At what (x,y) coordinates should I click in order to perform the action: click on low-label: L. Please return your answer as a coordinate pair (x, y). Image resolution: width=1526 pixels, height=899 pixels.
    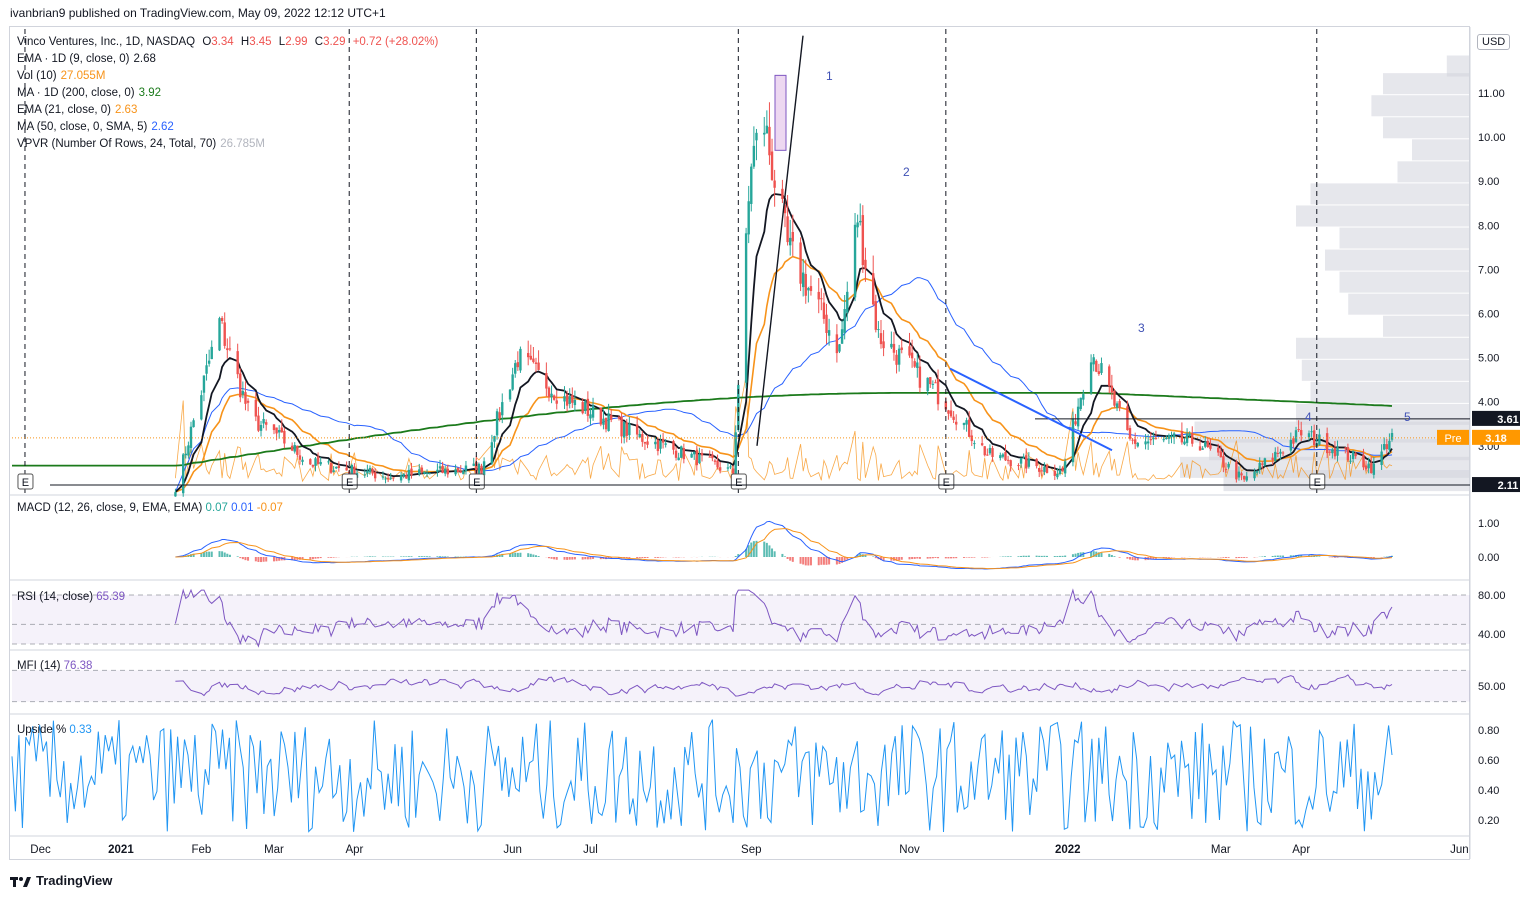
    Looking at the image, I should click on (282, 42).